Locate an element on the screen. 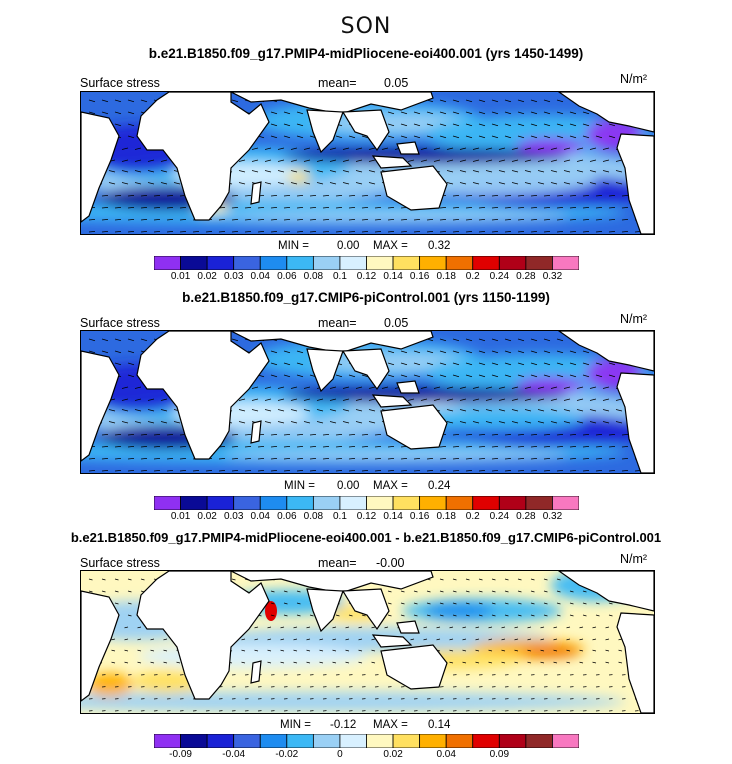 The image size is (732, 764). panel-2-colorbar-swatch is located at coordinates (406, 503).